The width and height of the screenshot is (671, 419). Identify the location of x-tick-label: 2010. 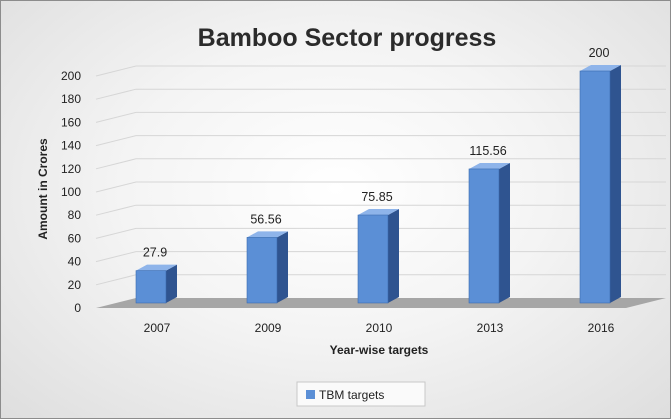
(379, 328).